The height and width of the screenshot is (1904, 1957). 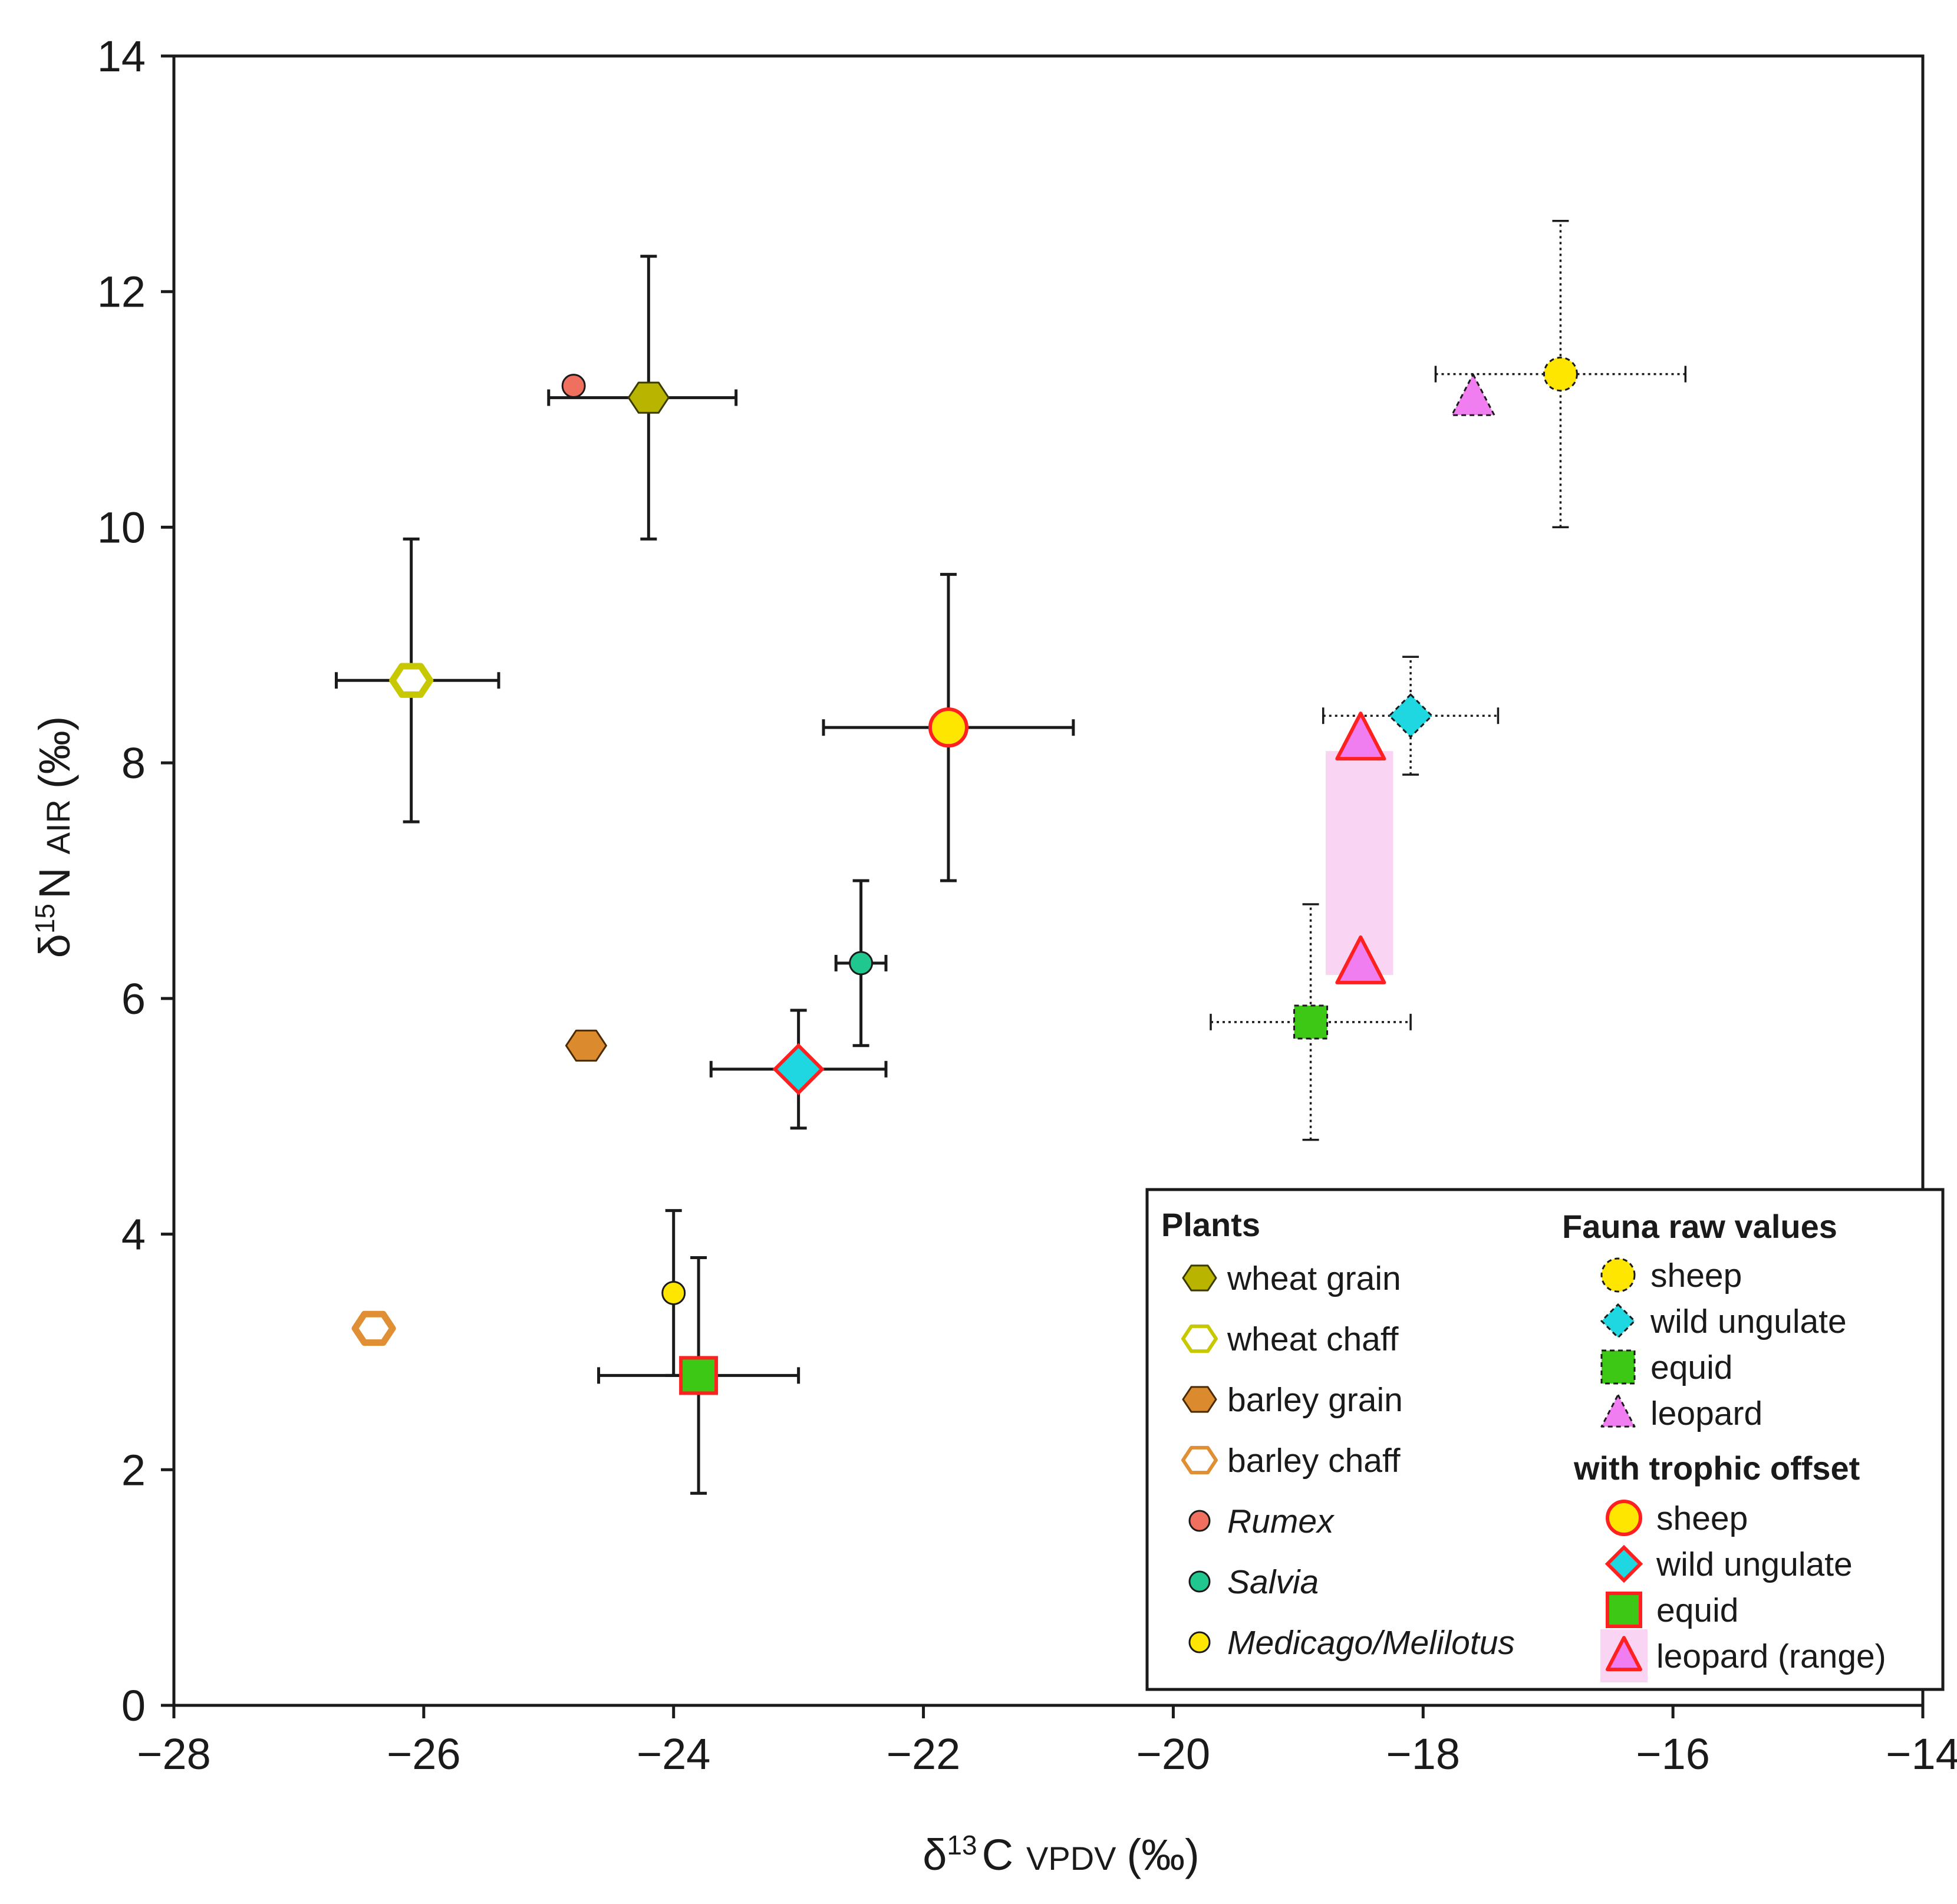 What do you see at coordinates (1163, 1854) in the screenshot?
I see `x-axis-title-unit: (‰)` at bounding box center [1163, 1854].